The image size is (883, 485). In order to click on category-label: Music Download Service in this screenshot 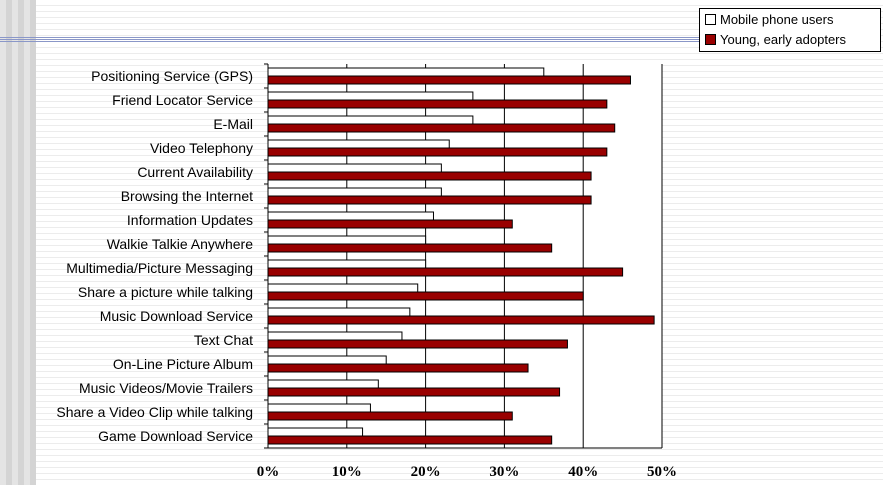, I will do `click(176, 316)`.